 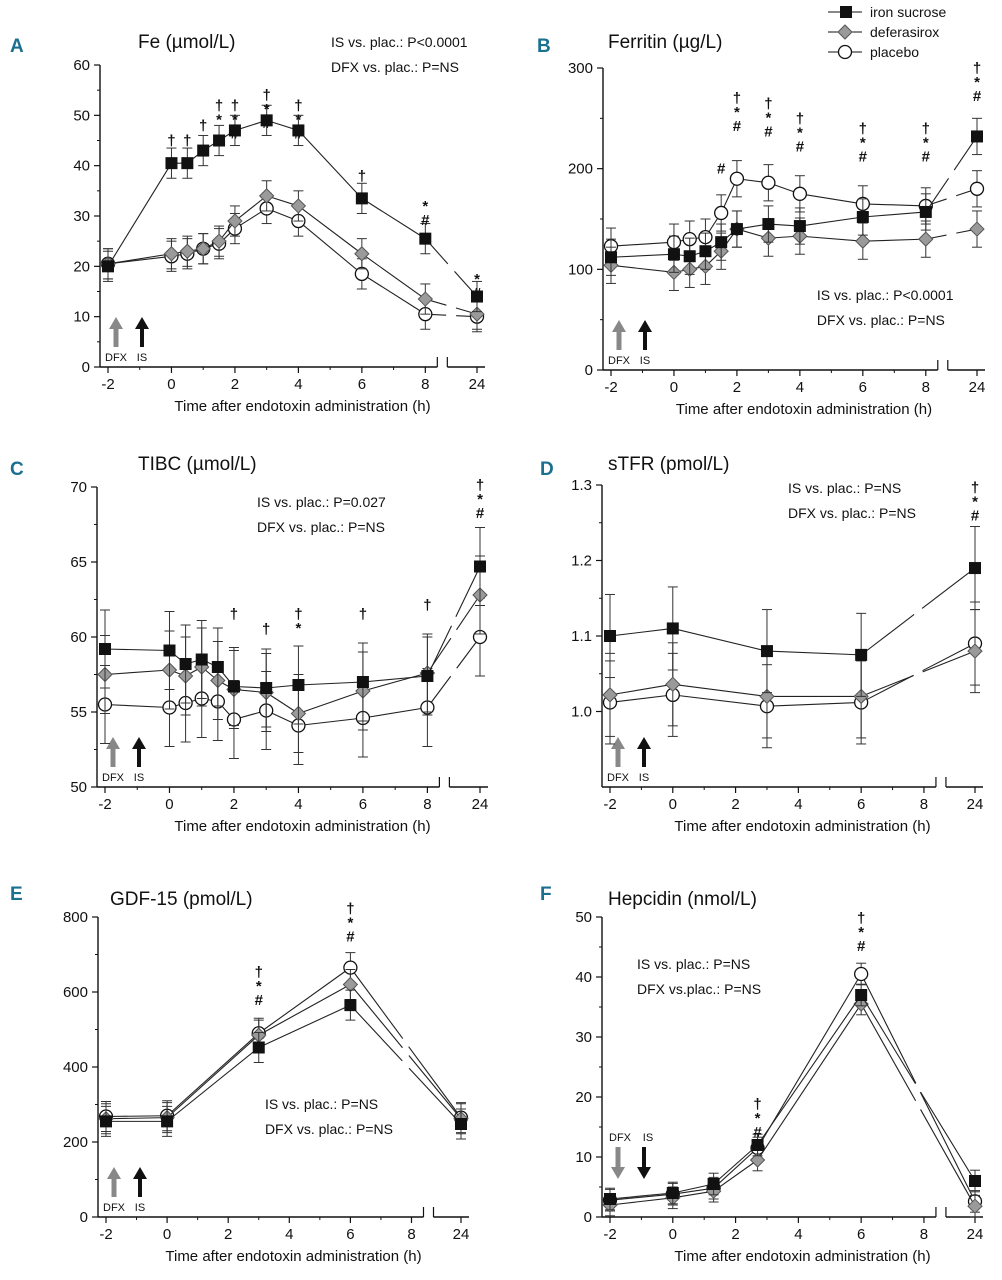 What do you see at coordinates (792, 611) in the screenshot?
I see `series-iron-sucrose` at bounding box center [792, 611].